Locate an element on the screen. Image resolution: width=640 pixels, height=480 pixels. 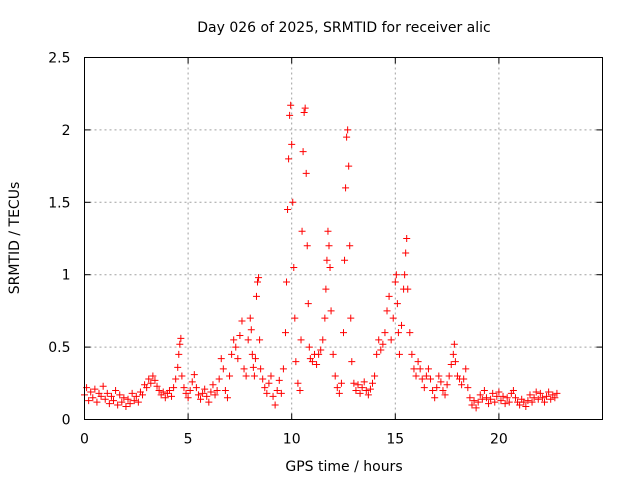
y-tick-label: 2.5 is located at coordinates (59, 59).